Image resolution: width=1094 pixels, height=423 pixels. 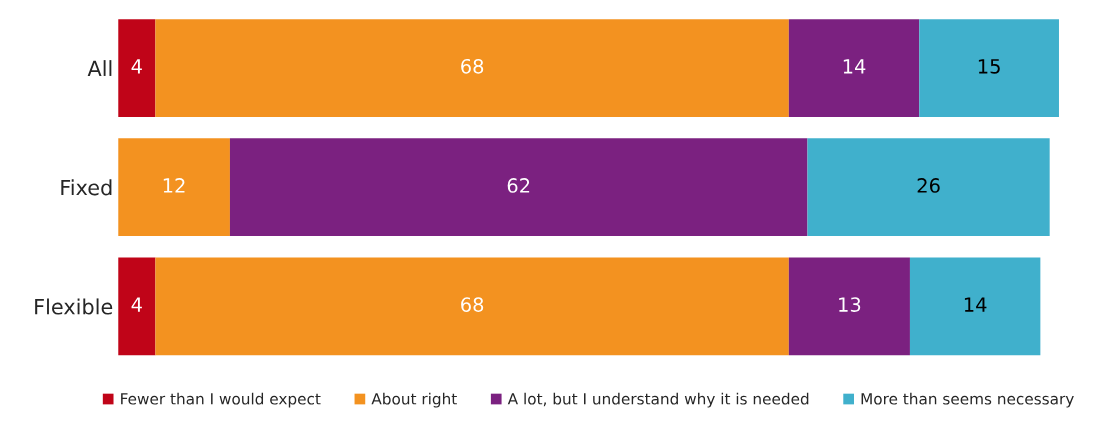 What do you see at coordinates (221, 400) in the screenshot?
I see `legend-label: Fewer than I would expect` at bounding box center [221, 400].